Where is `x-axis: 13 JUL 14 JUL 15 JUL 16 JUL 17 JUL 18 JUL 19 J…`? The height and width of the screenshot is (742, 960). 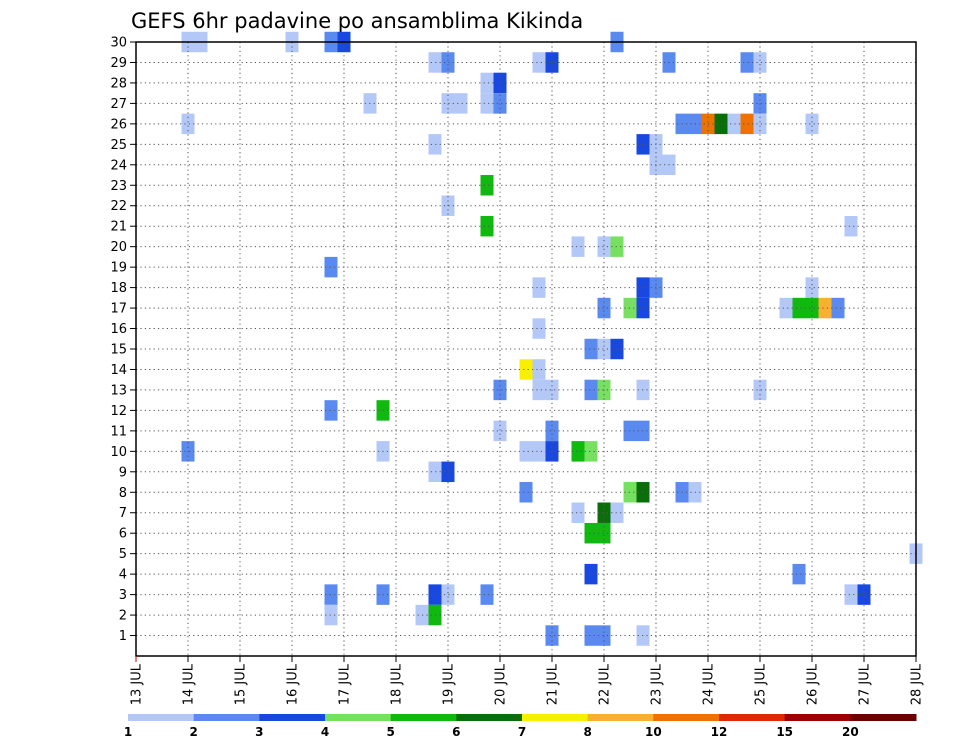 x-axis: 13 JUL 14 JUL 15 JUL 16 JUL 17 JUL 18 JUL 19 J… is located at coordinates (527, 680).